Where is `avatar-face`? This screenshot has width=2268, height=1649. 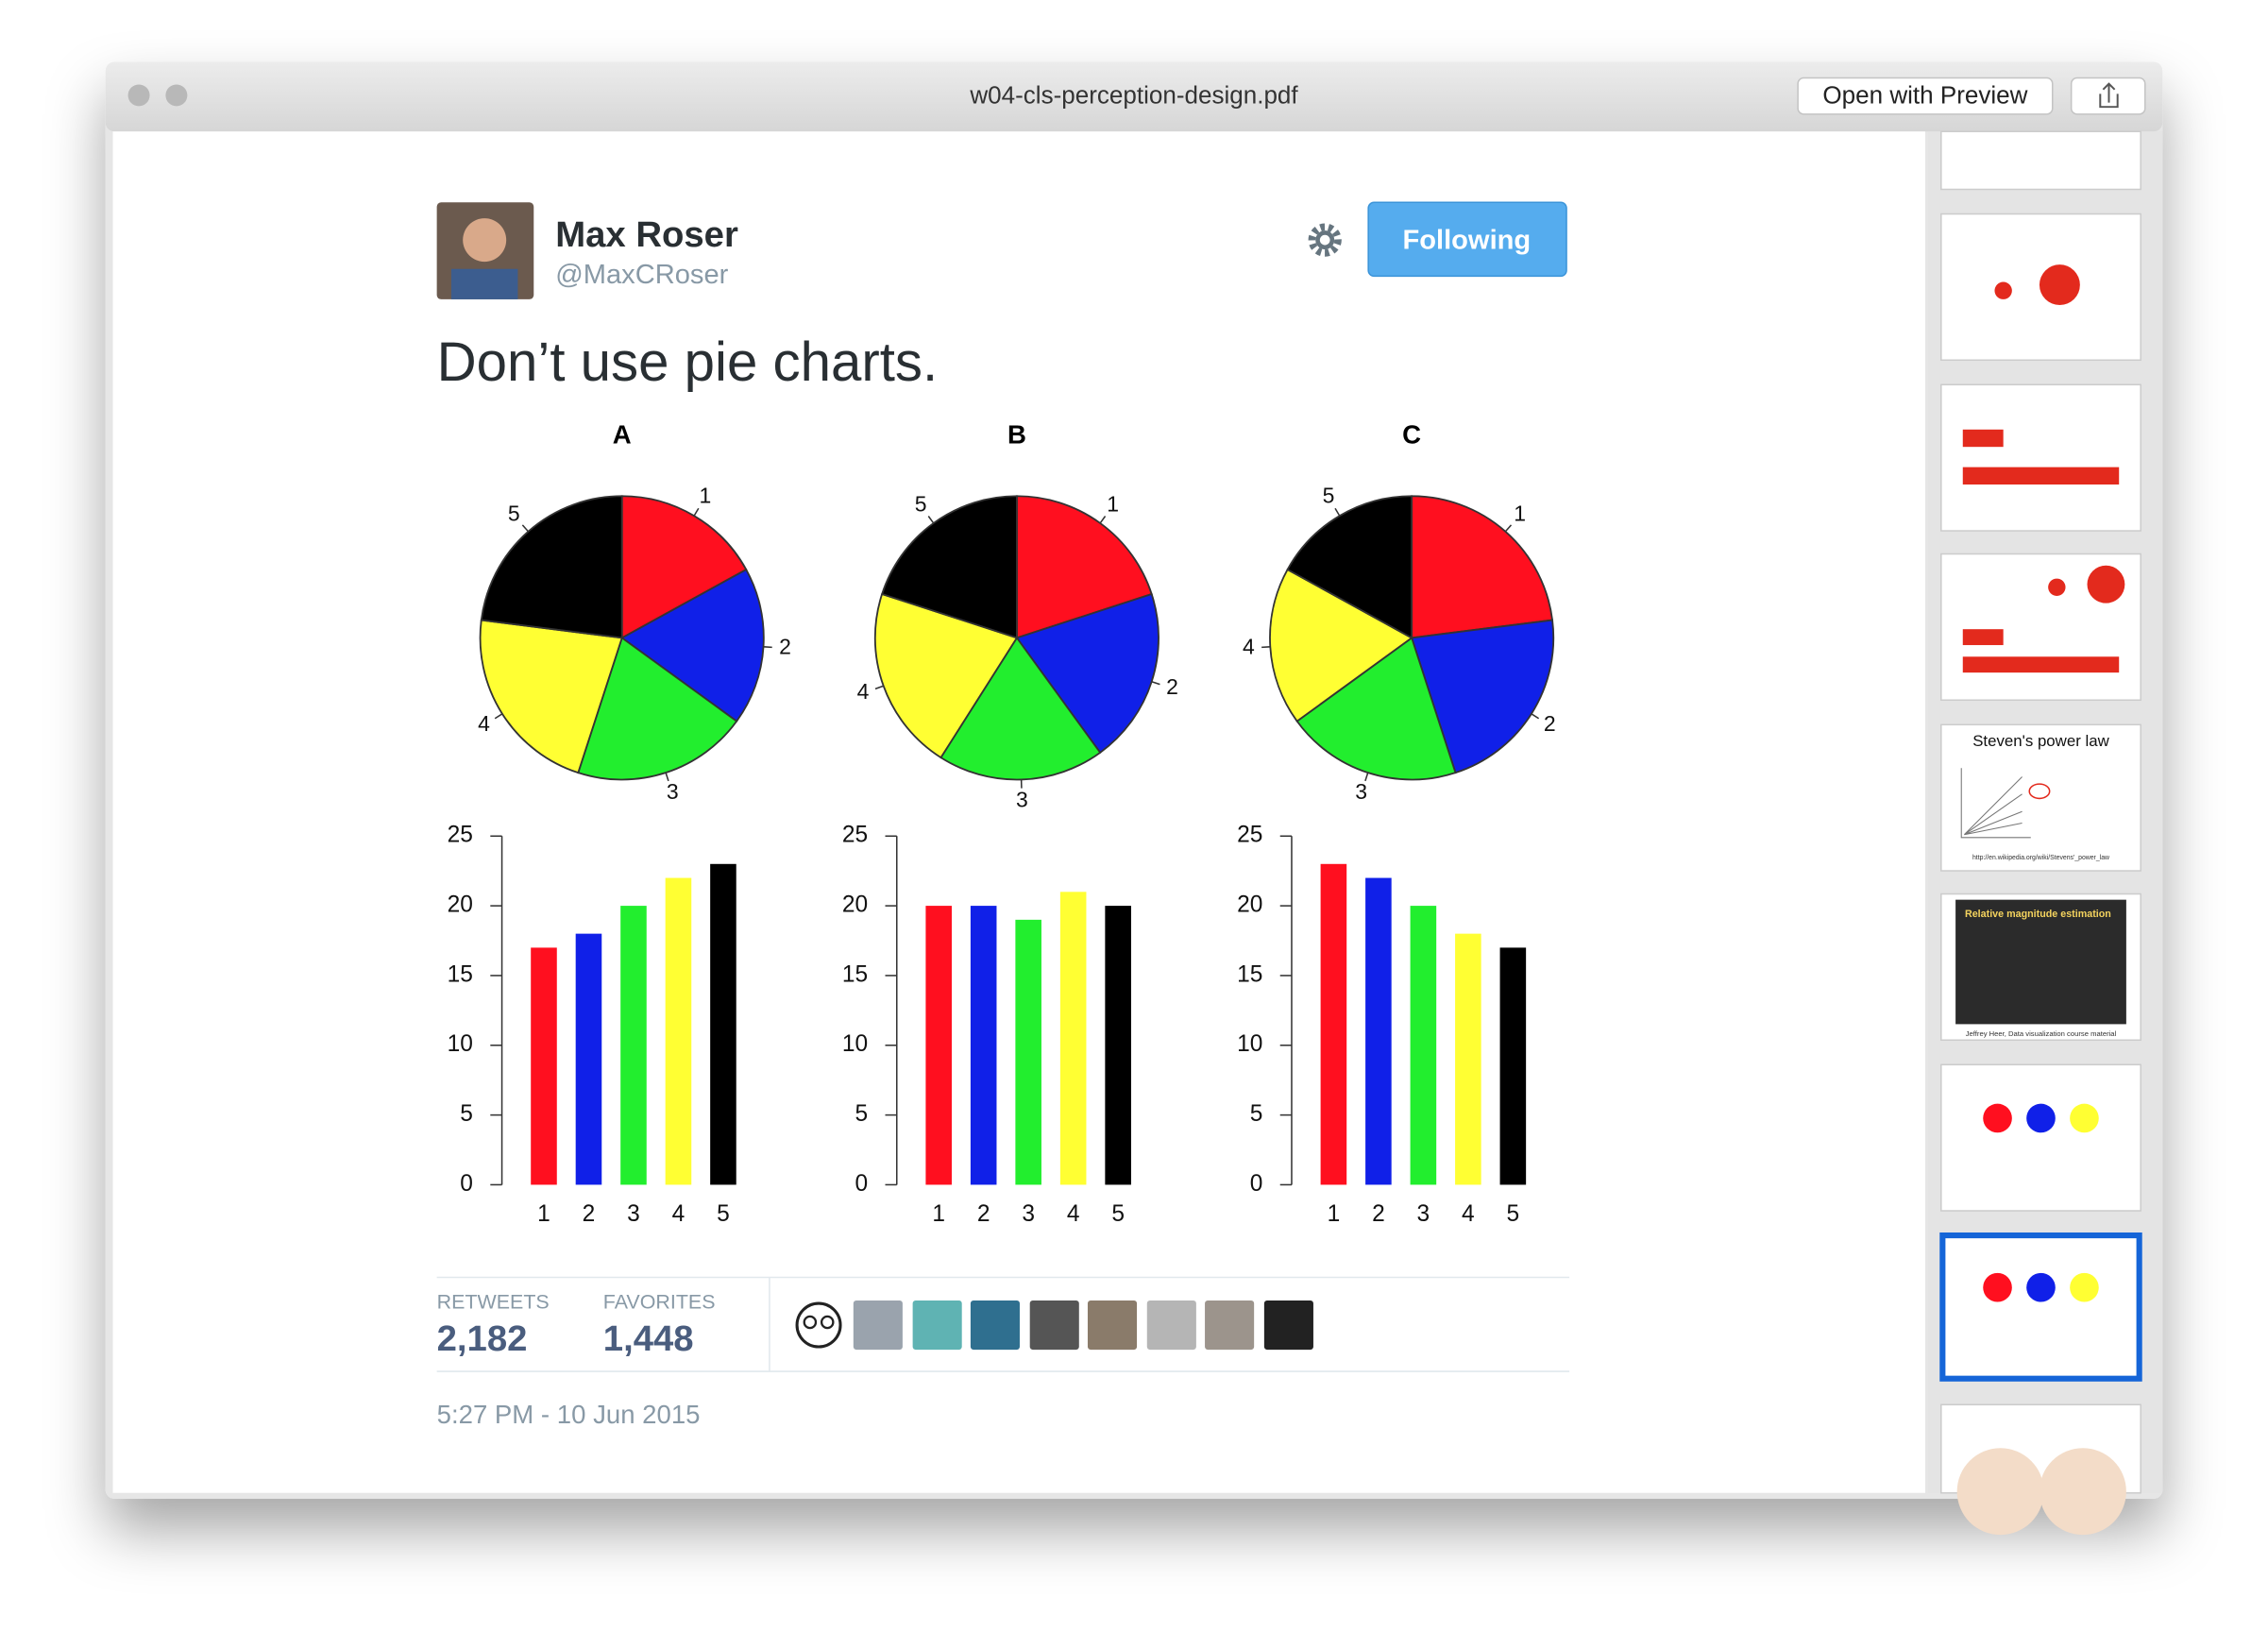
avatar-face is located at coordinates (485, 240).